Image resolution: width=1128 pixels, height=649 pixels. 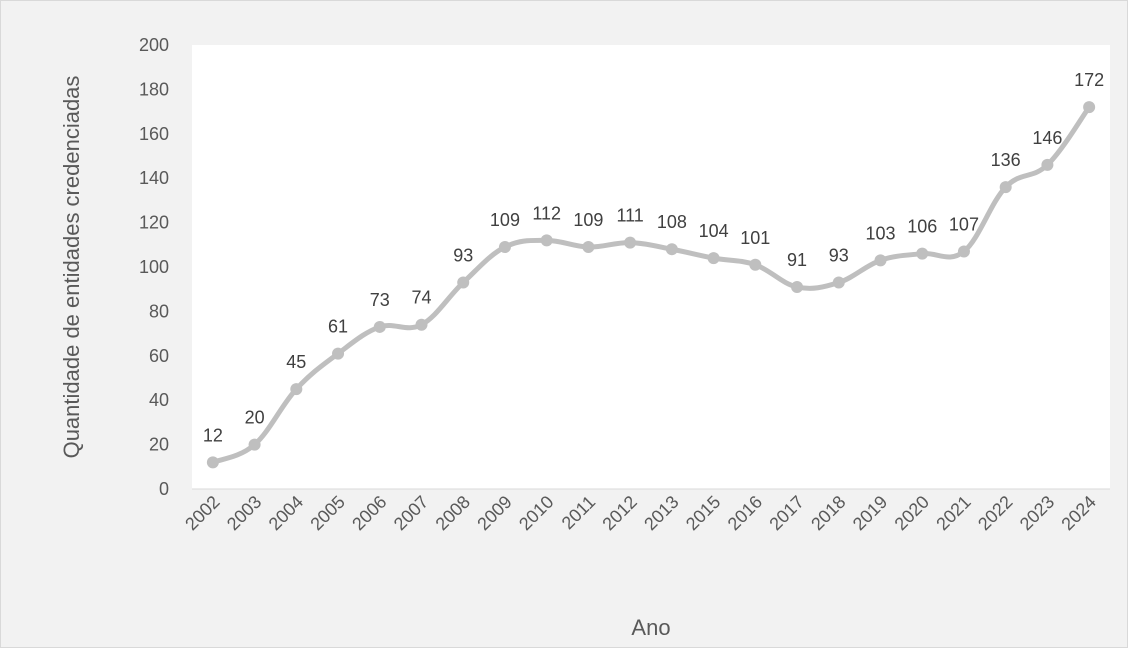 What do you see at coordinates (995, 513) in the screenshot?
I see `x-tick-label: 2022` at bounding box center [995, 513].